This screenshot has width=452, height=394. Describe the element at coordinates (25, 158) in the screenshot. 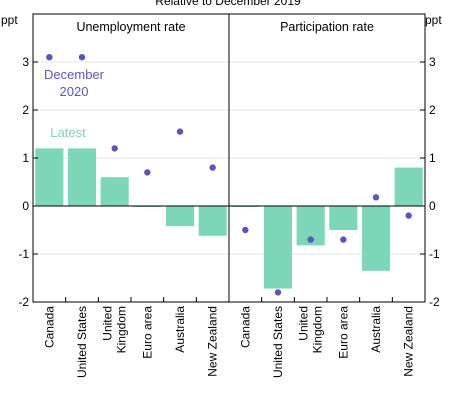

I see `y-tick-label-left: 1` at that location.